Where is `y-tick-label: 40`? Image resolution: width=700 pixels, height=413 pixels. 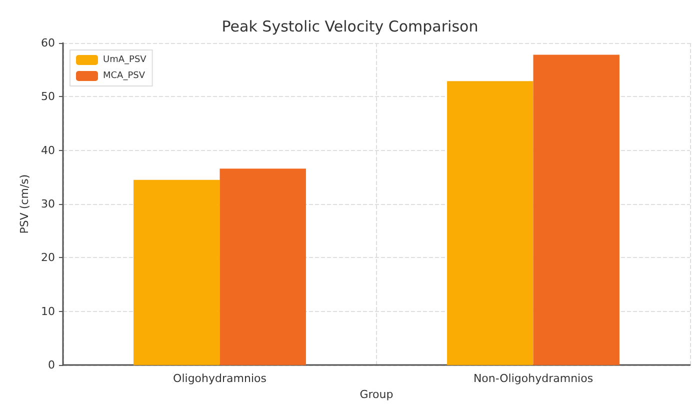
y-tick-label: 40 is located at coordinates (48, 150).